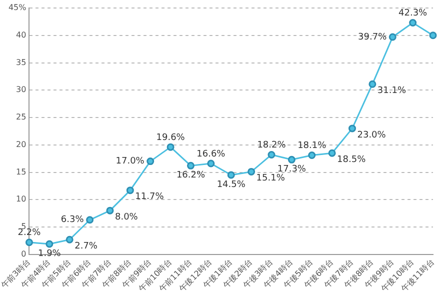 Image resolution: width=447 pixels, height=297 pixels. What do you see at coordinates (126, 217) in the screenshot?
I see `data-label: 8.0%` at bounding box center [126, 217].